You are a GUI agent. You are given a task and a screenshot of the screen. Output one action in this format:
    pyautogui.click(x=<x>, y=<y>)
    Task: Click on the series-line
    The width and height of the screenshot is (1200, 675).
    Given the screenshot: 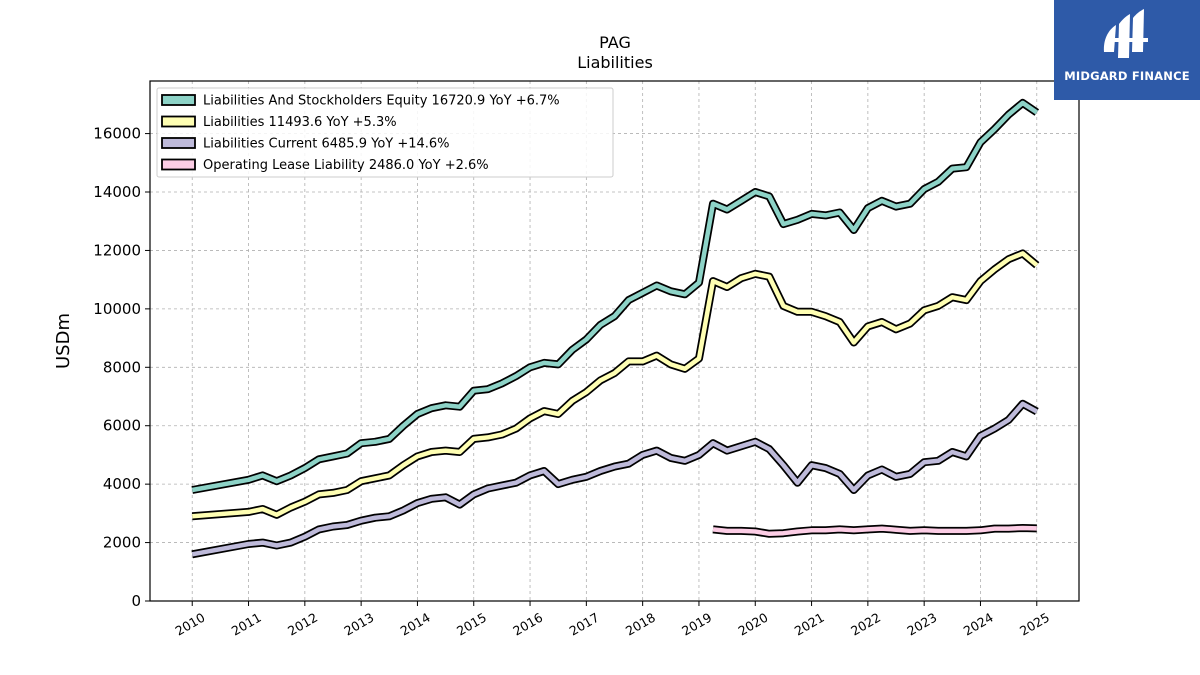 What is the action you would take?
    pyautogui.click(x=874, y=531)
    